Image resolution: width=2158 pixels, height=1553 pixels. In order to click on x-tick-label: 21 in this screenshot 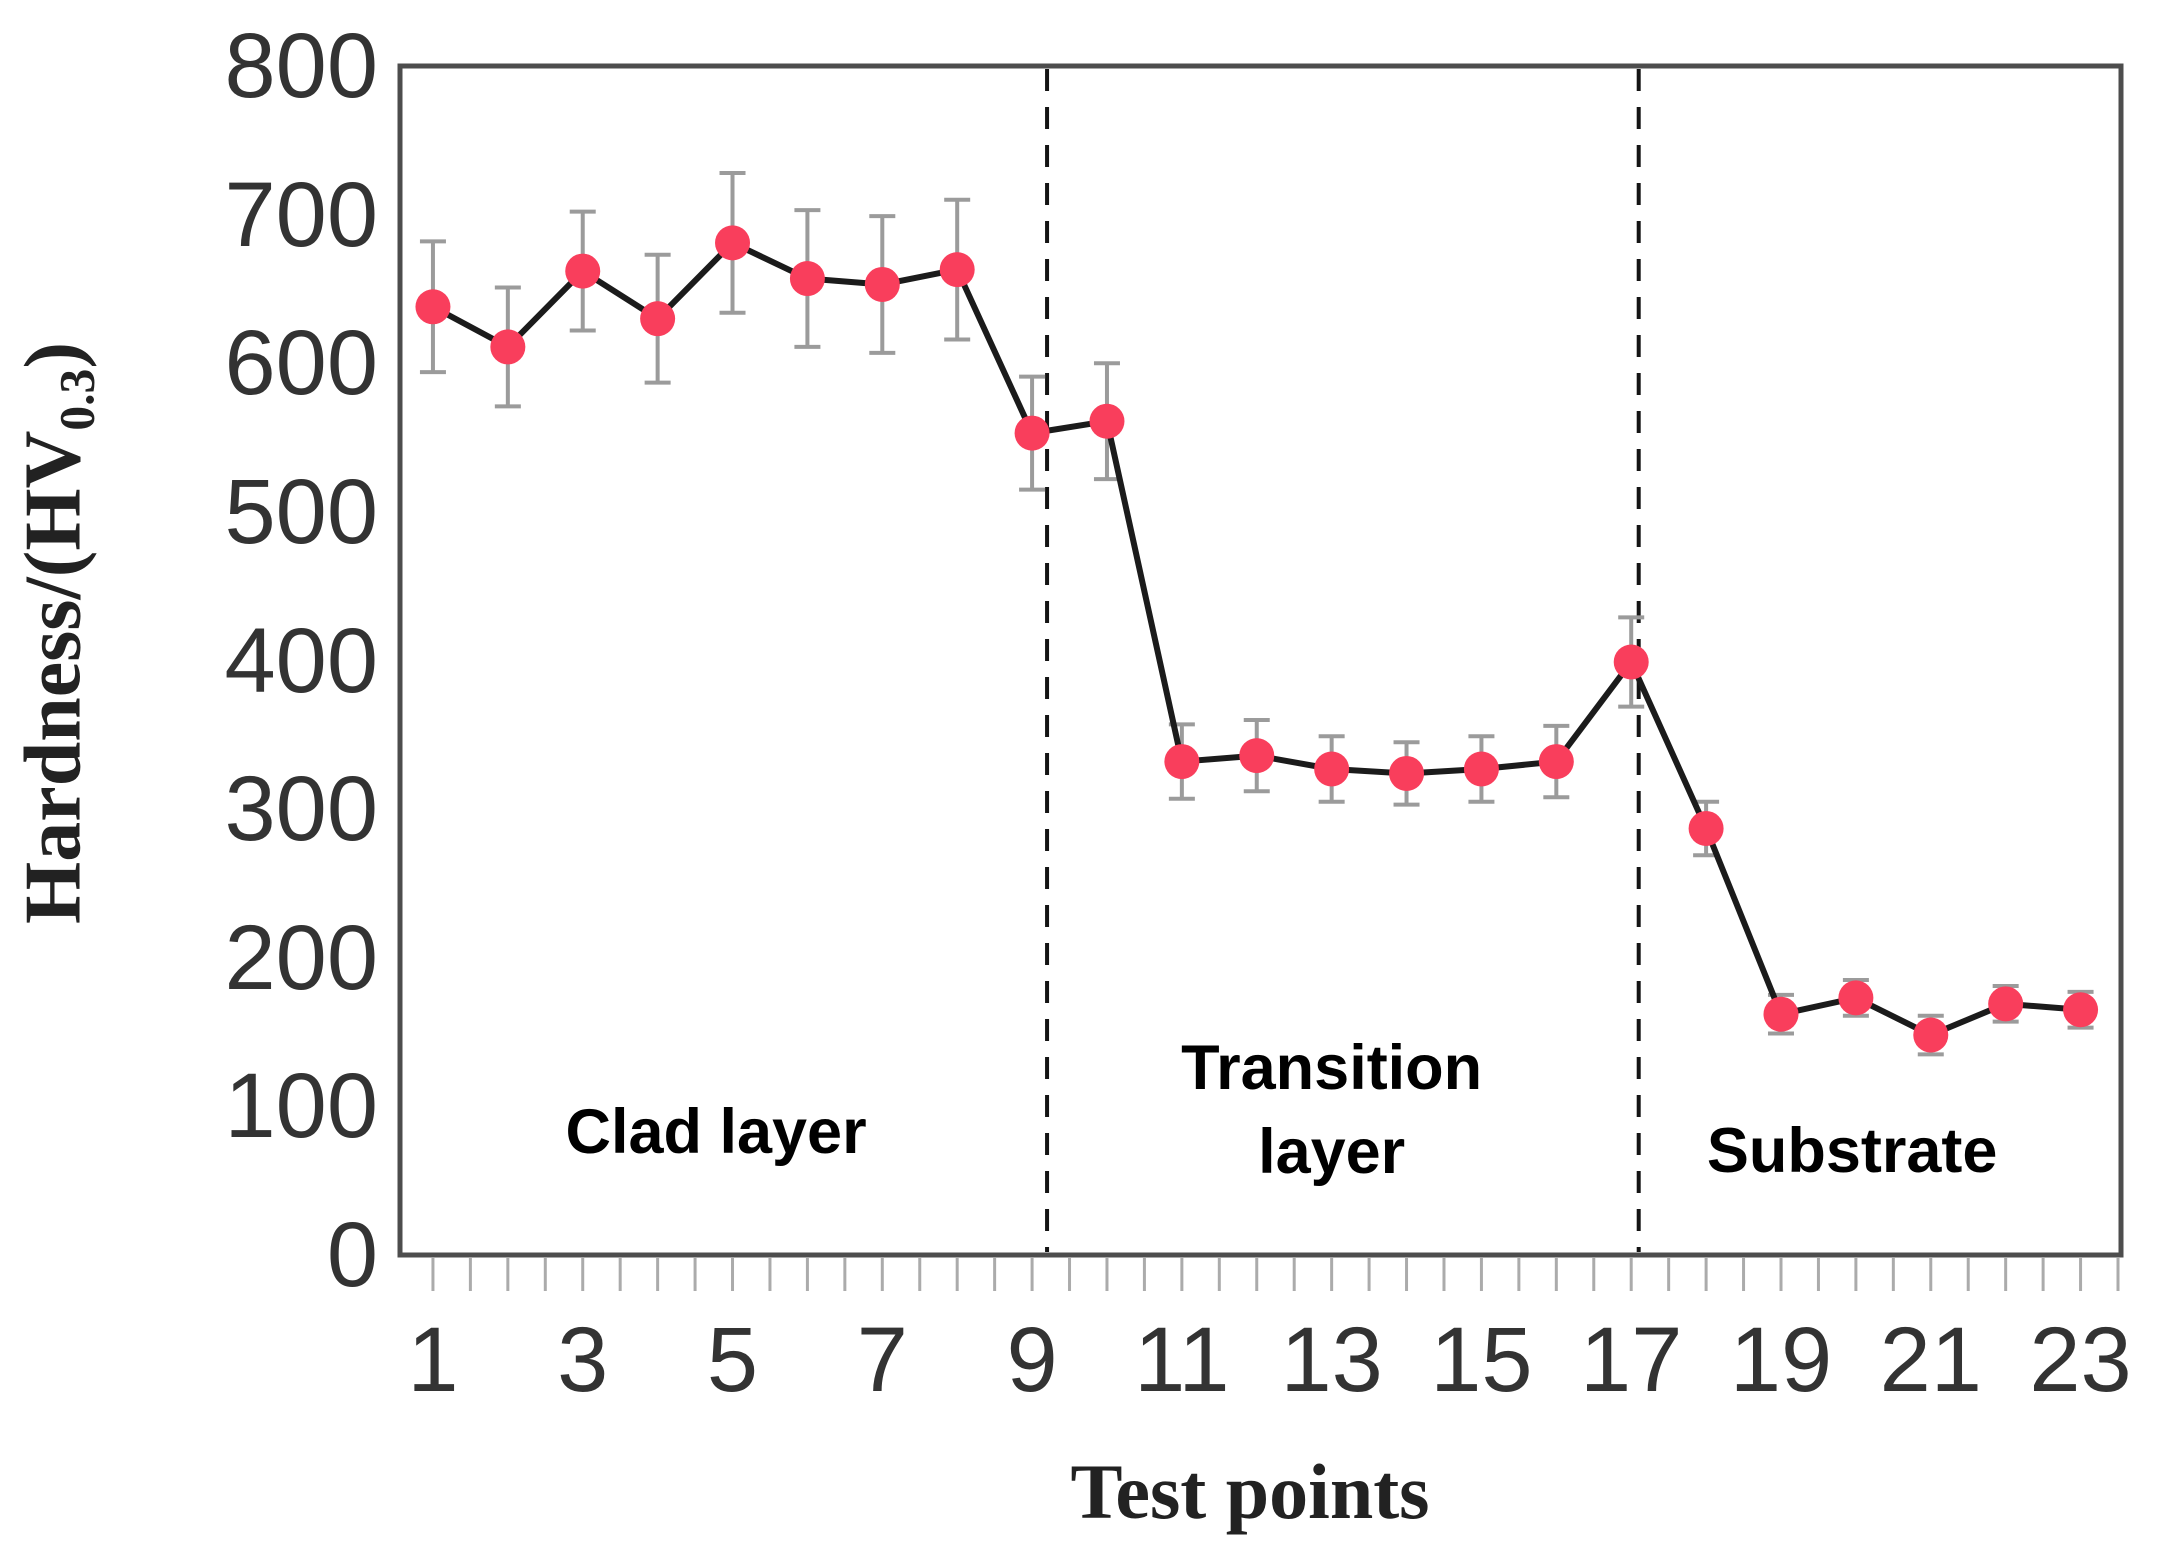, I will do `click(1930, 1360)`.